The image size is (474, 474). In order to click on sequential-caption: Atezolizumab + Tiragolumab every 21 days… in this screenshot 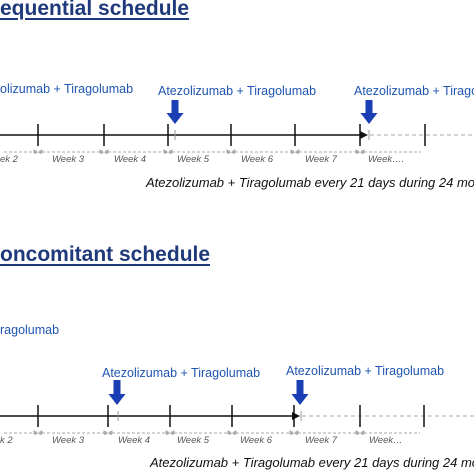, I will do `click(310, 182)`.